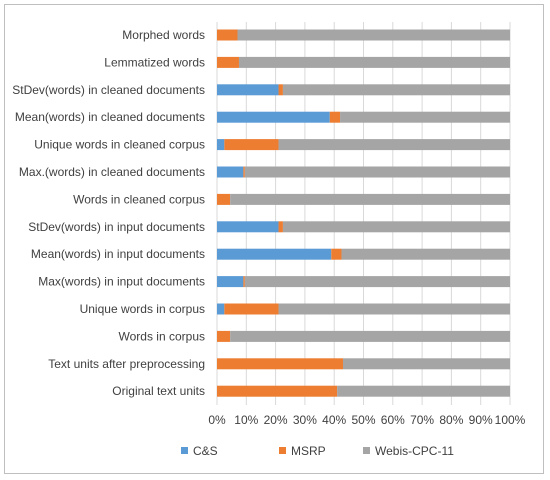  What do you see at coordinates (334, 420) in the screenshot?
I see `x-tick-label: 40%` at bounding box center [334, 420].